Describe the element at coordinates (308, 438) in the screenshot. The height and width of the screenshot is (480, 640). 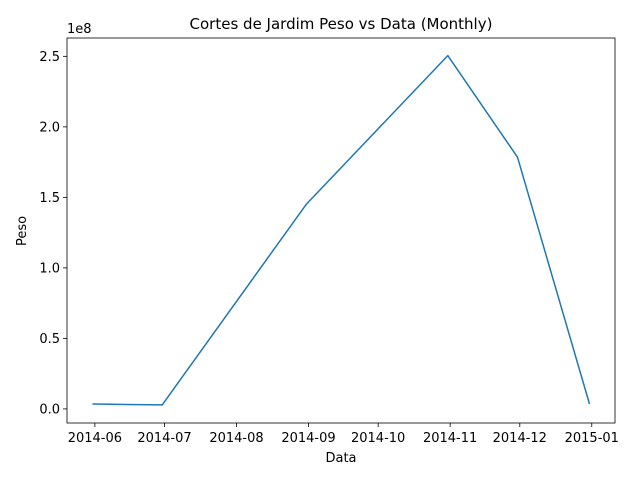
I see `x-tick-label: 2014-09` at that location.